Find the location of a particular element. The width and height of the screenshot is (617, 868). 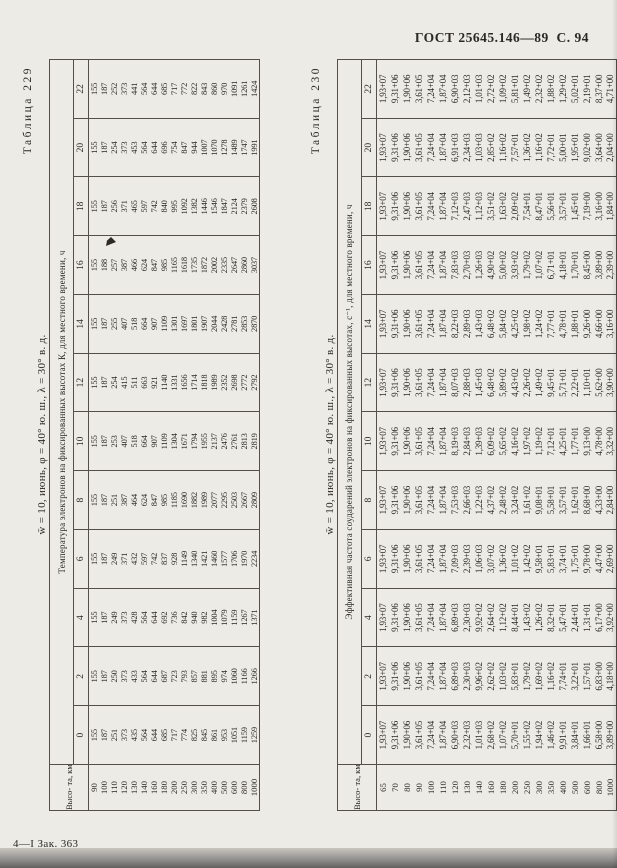

table-cell: 1166 is located at coordinates (244, 676).